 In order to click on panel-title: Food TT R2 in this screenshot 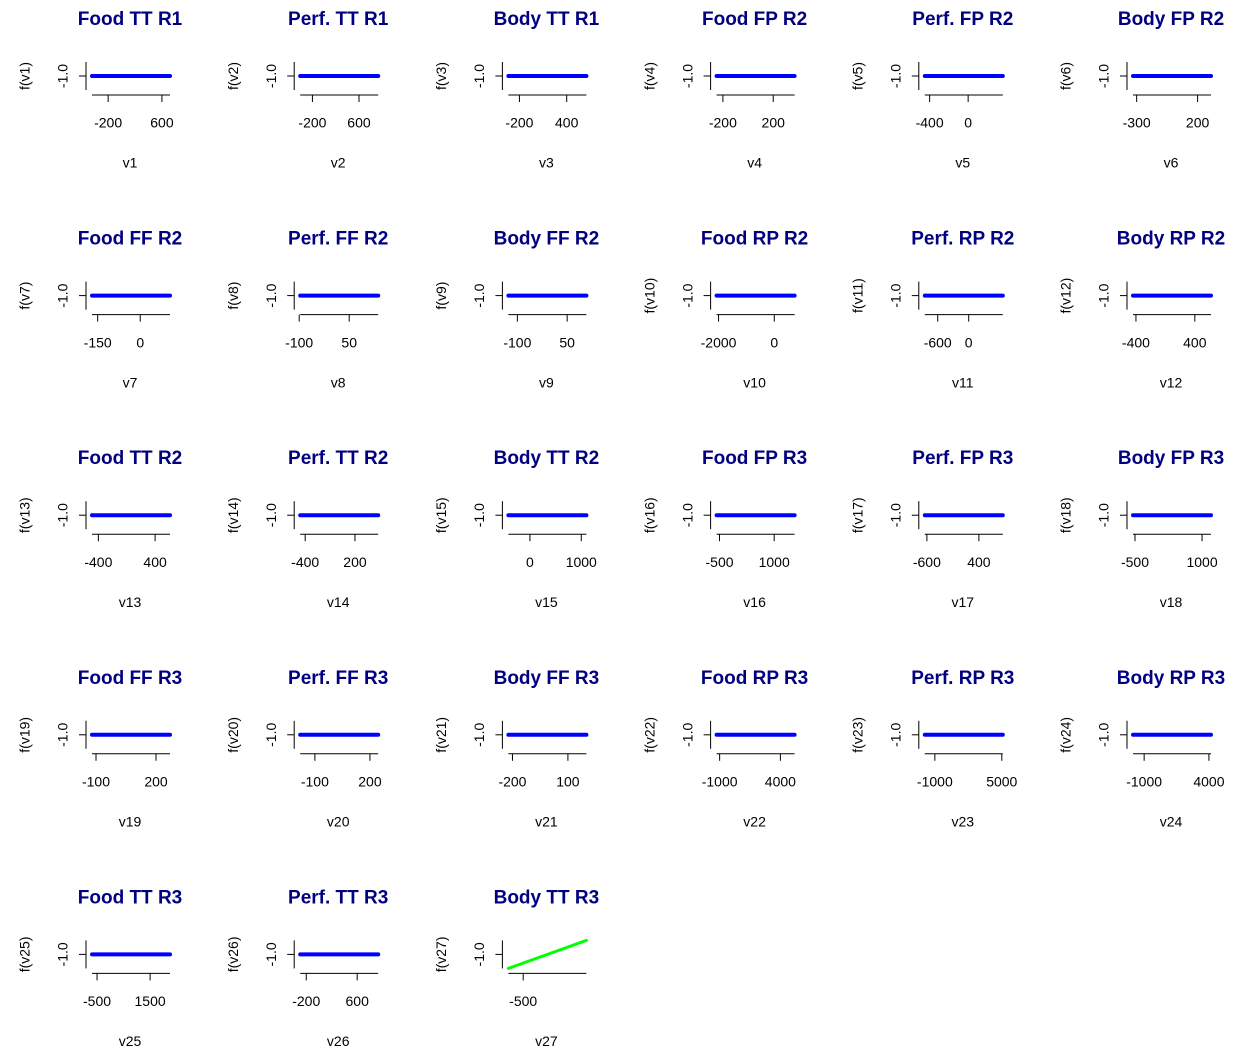, I will do `click(130, 458)`.